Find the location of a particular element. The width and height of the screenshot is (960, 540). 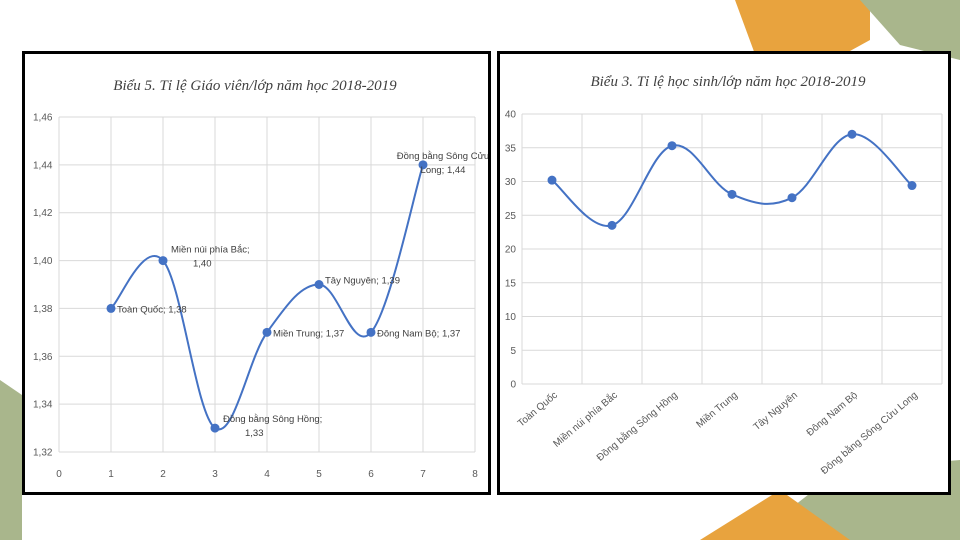

x-category-label: Toàn Quốc is located at coordinates (537, 409).